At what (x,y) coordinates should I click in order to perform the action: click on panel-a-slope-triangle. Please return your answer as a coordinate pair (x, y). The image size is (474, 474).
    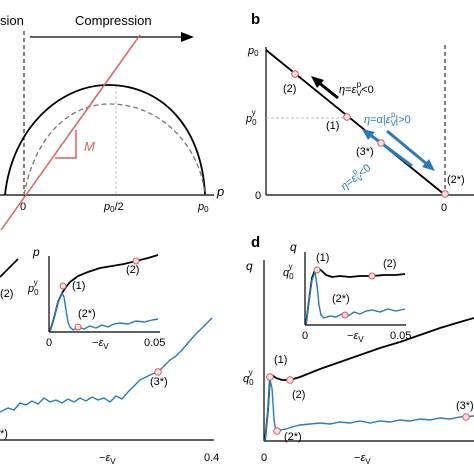
    Looking at the image, I should click on (66, 144).